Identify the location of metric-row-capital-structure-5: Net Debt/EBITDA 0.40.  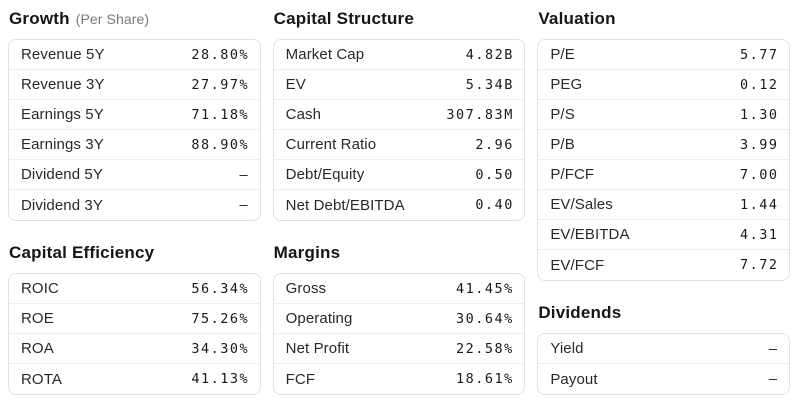
(399, 205).